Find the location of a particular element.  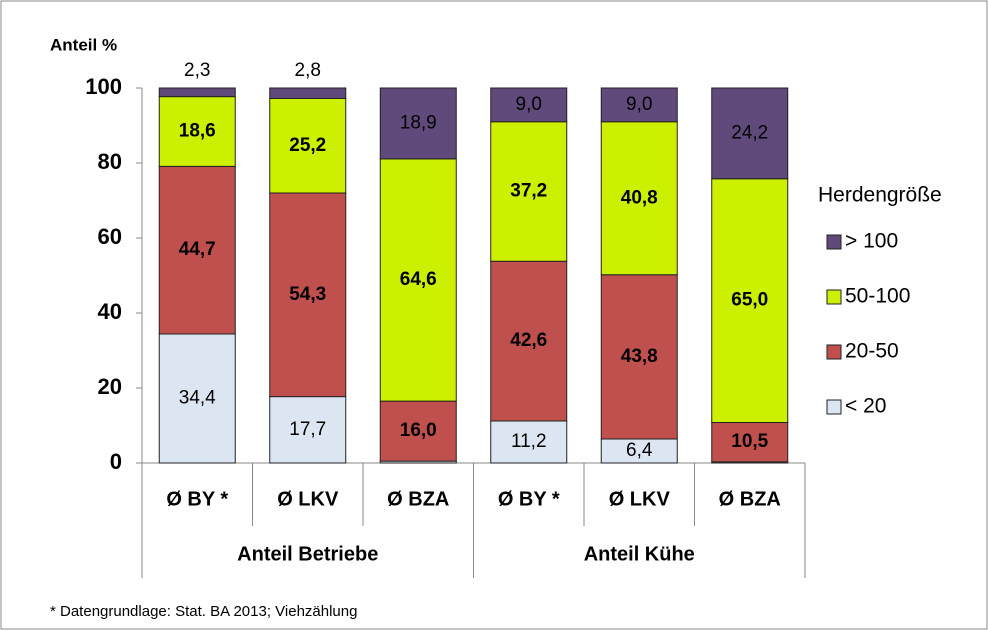

group-label: Anteil Betriebe is located at coordinates (307, 554).